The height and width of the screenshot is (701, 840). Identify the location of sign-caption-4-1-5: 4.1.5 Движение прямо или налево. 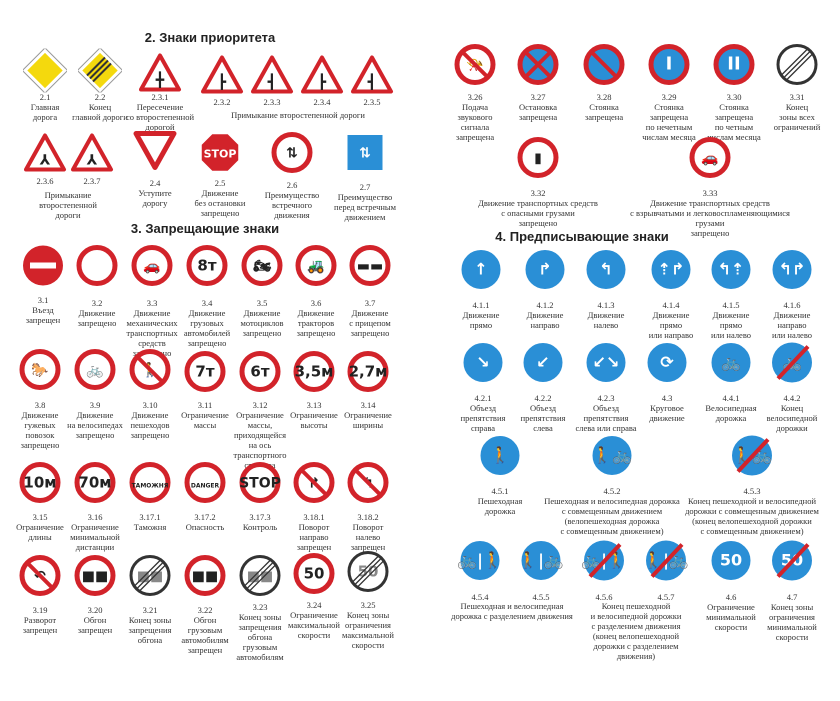
(731, 320).